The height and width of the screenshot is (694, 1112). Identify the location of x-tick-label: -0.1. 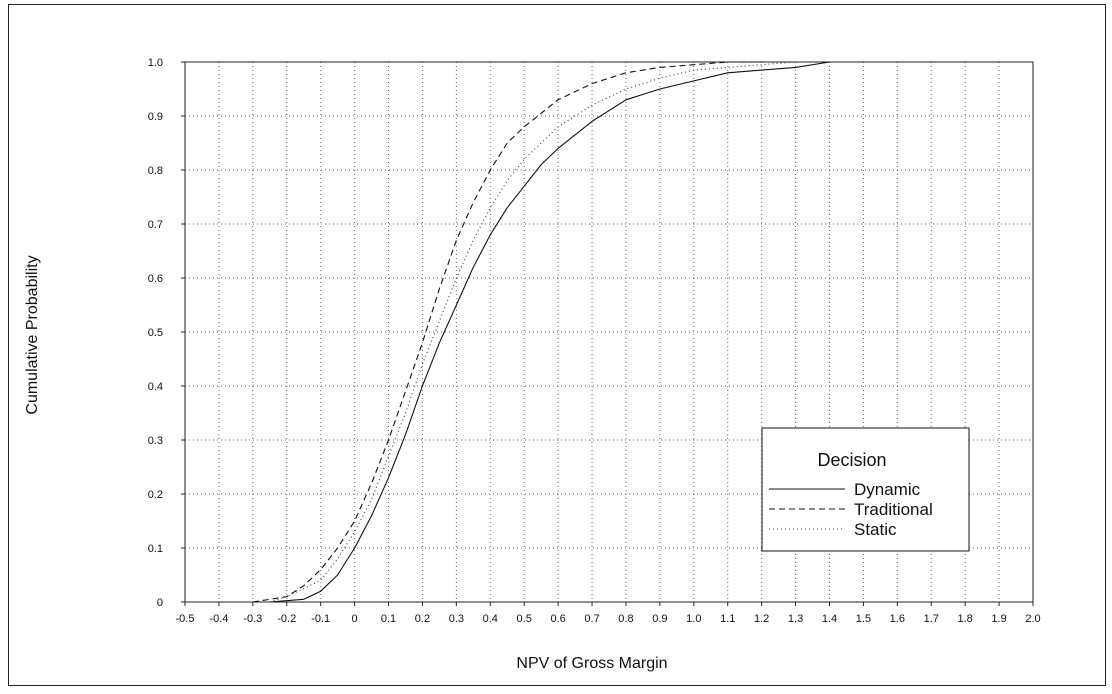
(320, 619).